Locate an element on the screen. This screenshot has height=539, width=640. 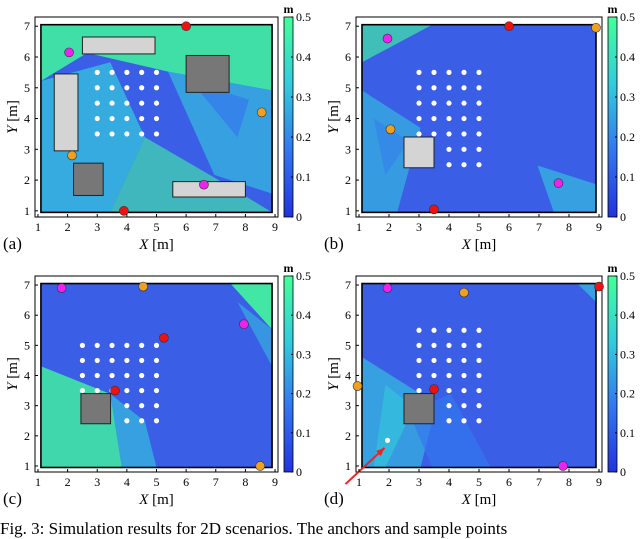
y-tick-label: 7 is located at coordinates (27, 26).